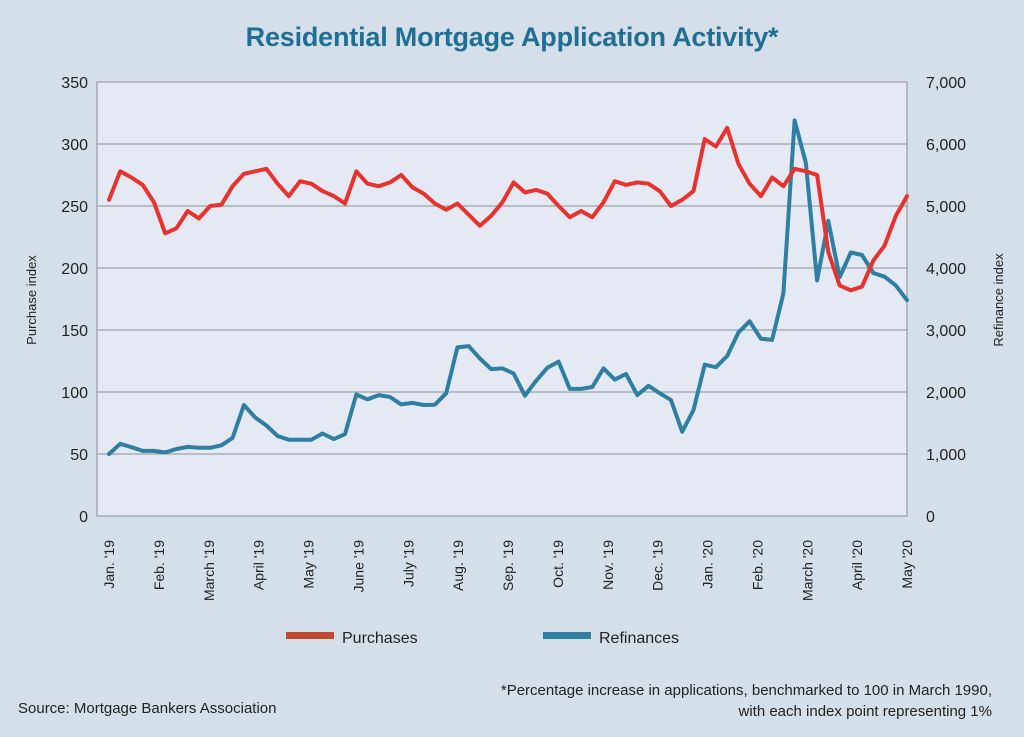  I want to click on x-tick-label: April '19, so click(259, 565).